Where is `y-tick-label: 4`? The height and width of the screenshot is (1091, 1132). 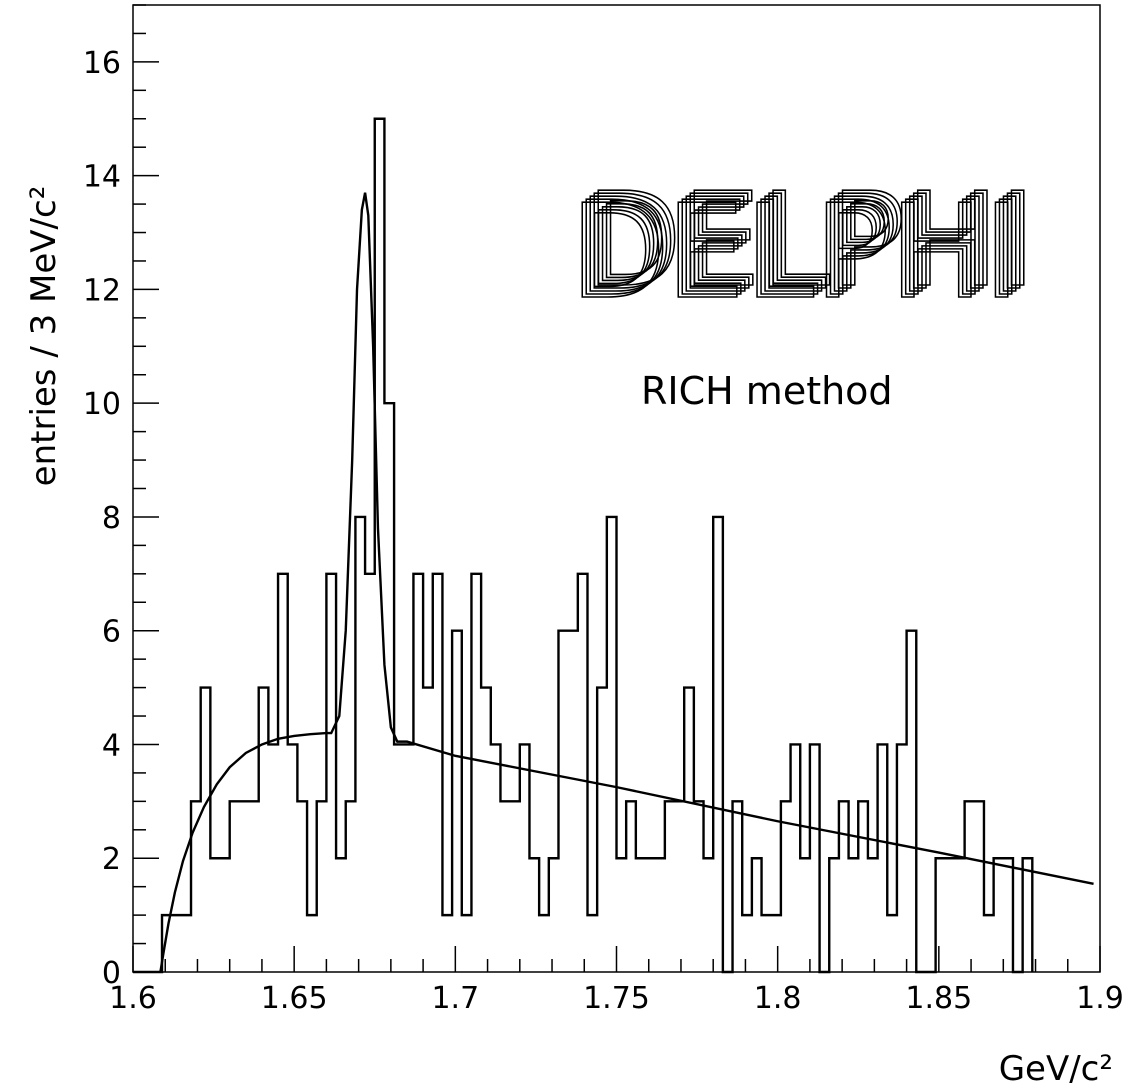
y-tick-label: 4 is located at coordinates (111, 745).